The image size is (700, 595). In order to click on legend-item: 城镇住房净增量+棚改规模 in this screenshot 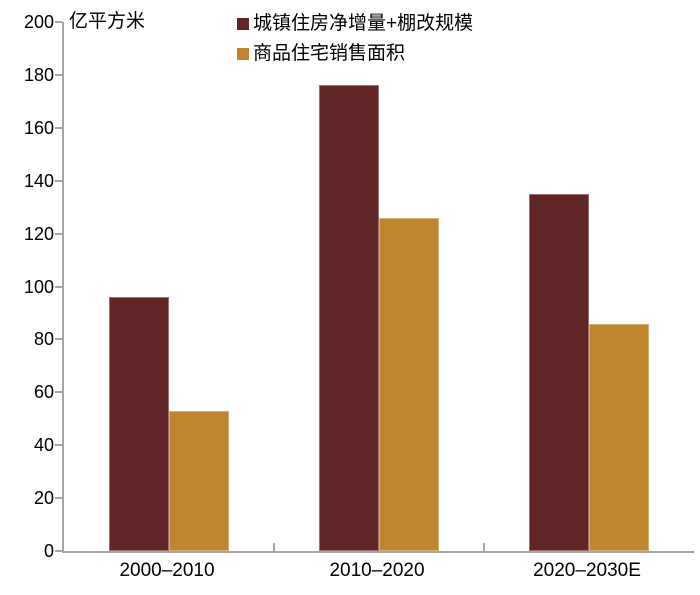, I will do `click(355, 24)`.